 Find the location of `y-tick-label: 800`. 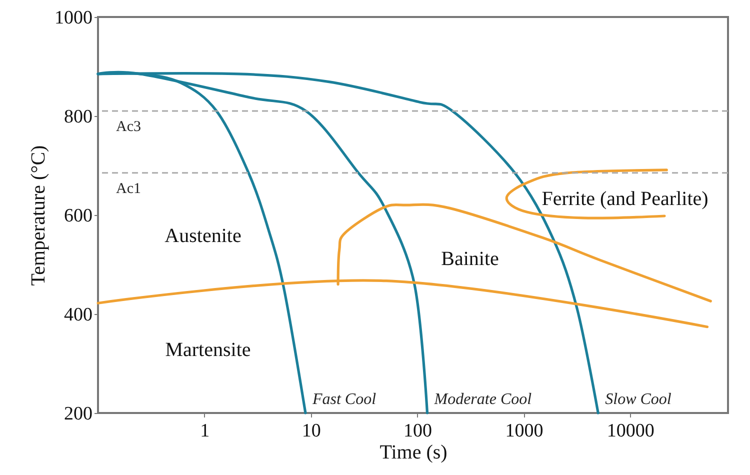

y-tick-label: 800 is located at coordinates (78, 117).